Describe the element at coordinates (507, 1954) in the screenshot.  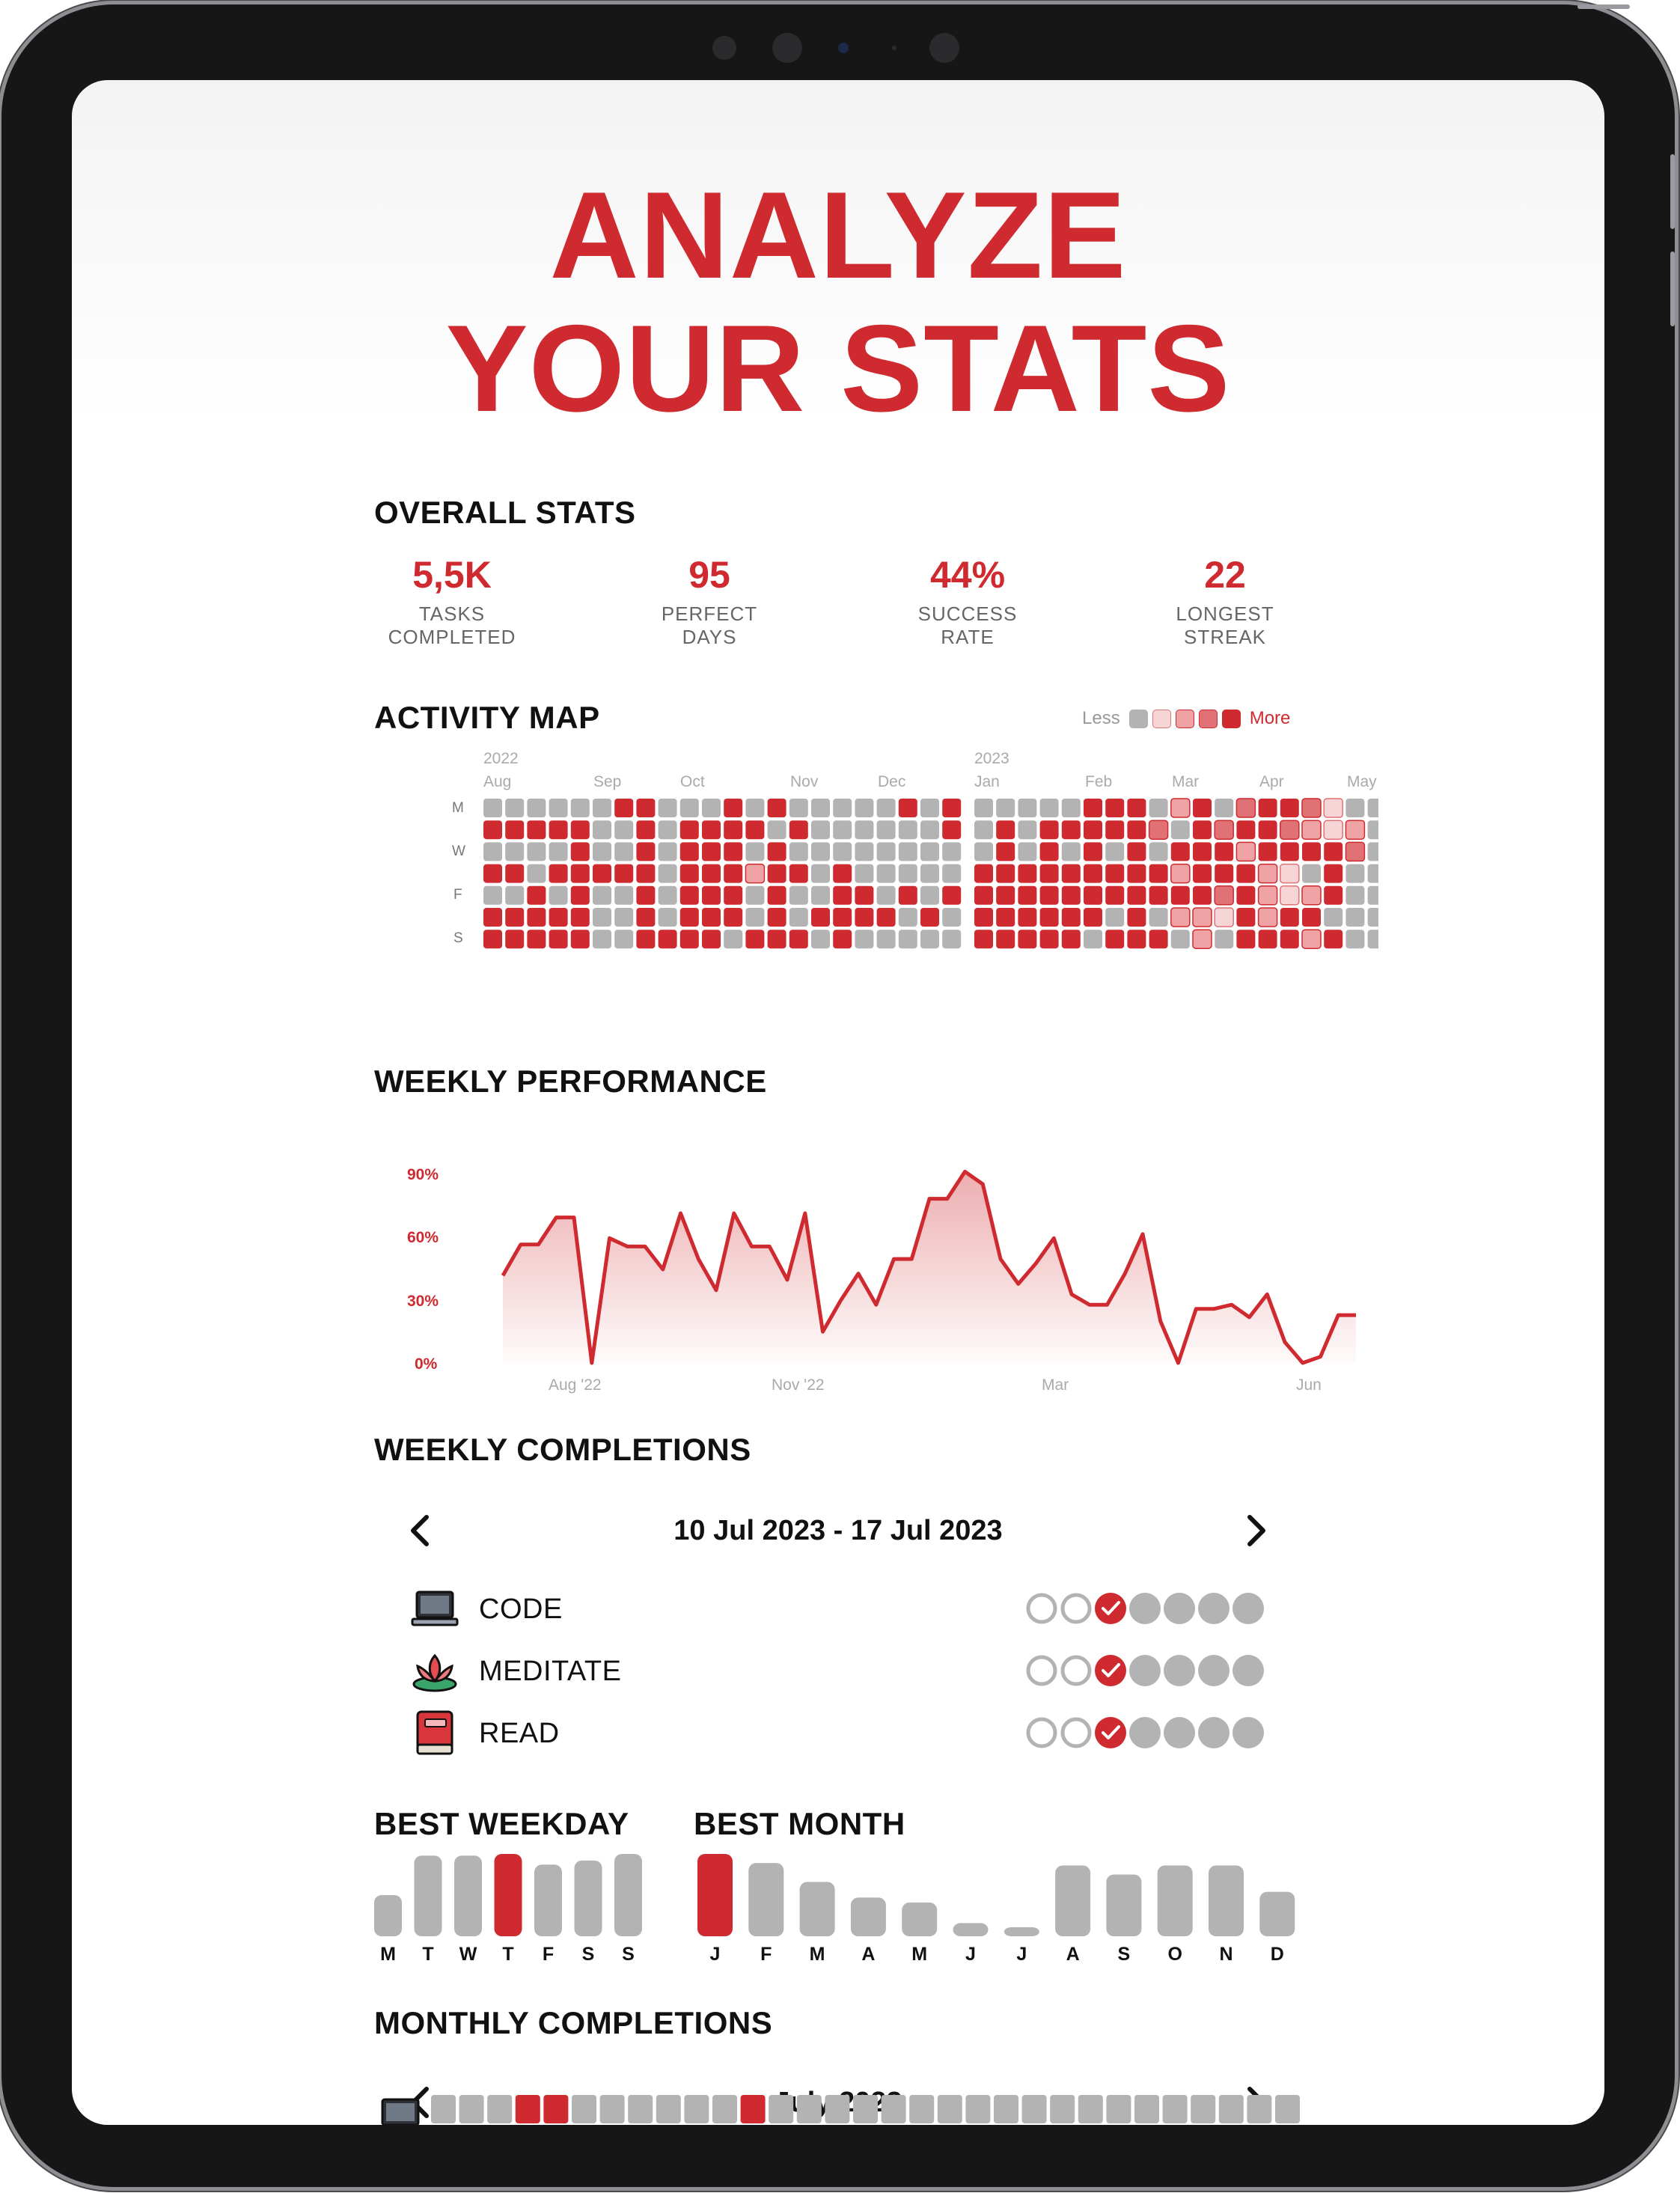
I see `bar-label: T` at that location.